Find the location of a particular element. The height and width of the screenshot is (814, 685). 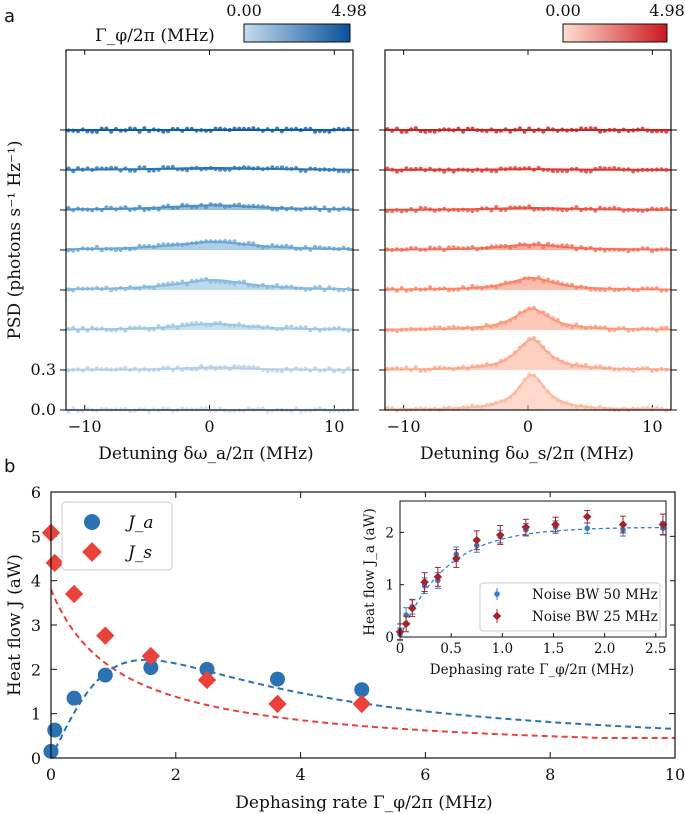

panel-b-ylabel: Heat flow J (aW) is located at coordinates (15, 625).